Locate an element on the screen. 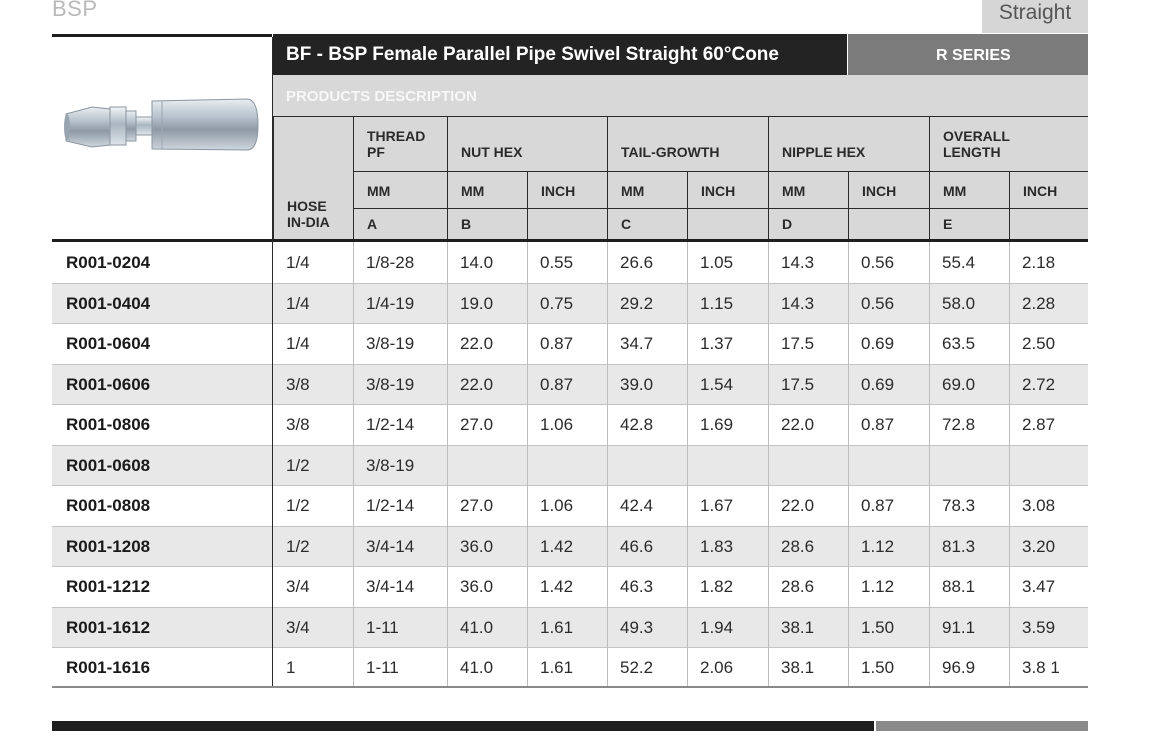 The width and height of the screenshot is (1158, 742). letter-c: C is located at coordinates (647, 224).